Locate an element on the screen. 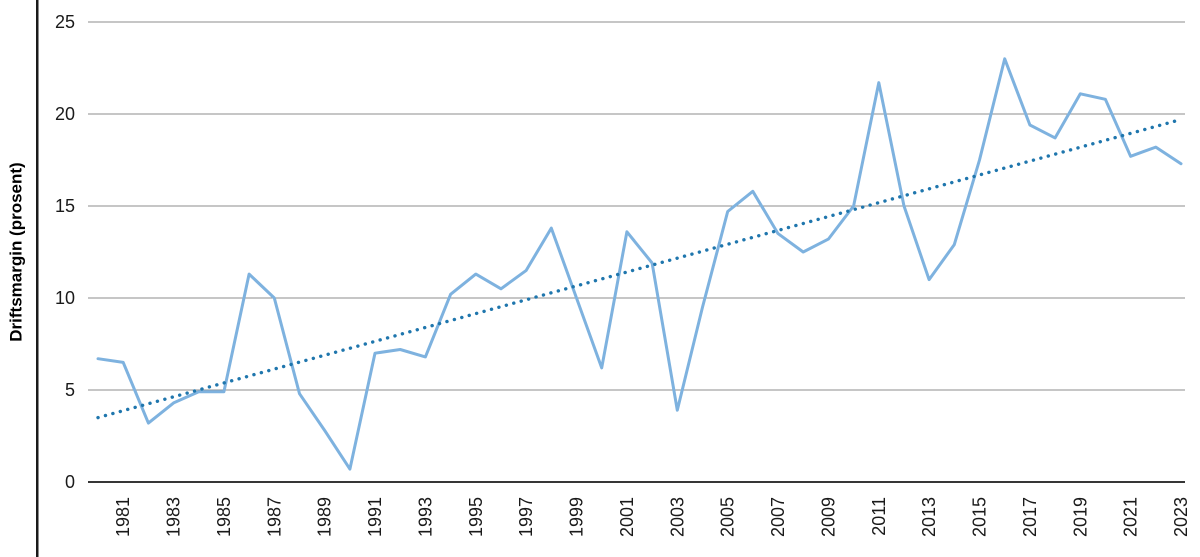  x-tick-label: 1981 is located at coordinates (123, 517).